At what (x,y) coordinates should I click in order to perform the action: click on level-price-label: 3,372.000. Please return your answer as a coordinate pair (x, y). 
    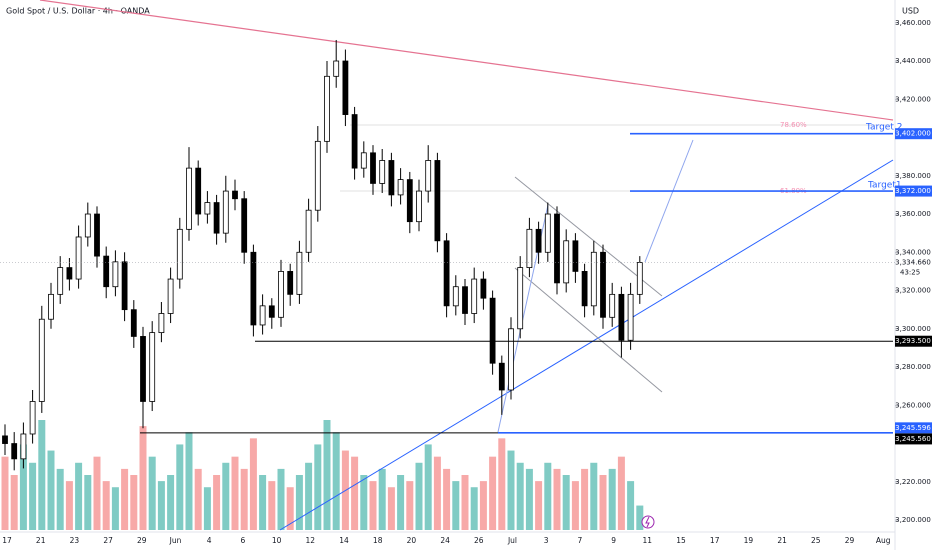
    Looking at the image, I should click on (913, 191).